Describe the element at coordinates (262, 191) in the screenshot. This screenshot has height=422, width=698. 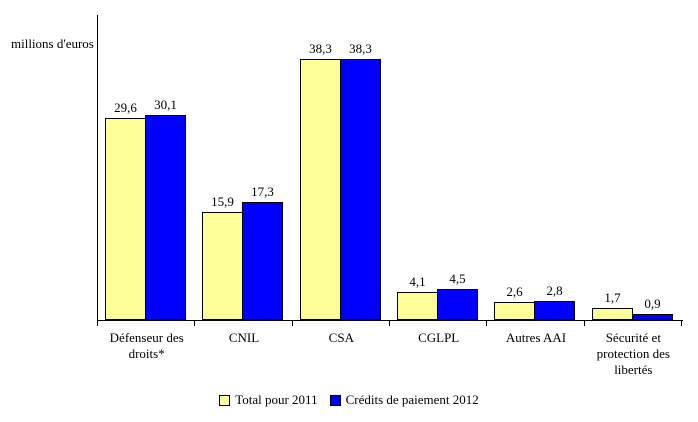
I see `value-label: 17,3` at that location.